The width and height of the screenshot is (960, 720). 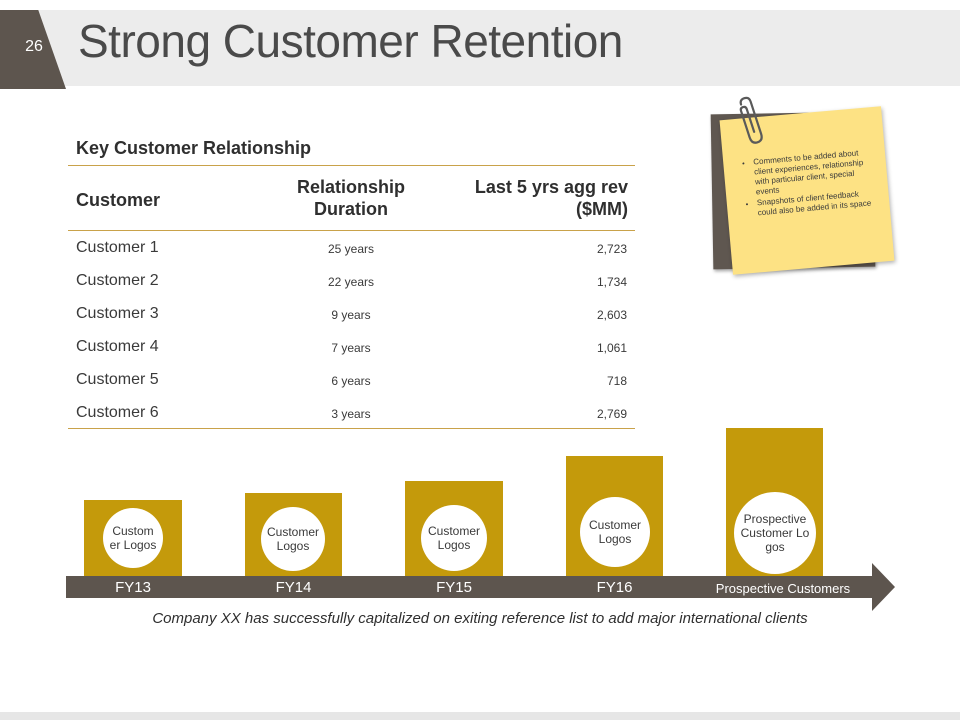 What do you see at coordinates (194, 148) in the screenshot?
I see `table-caption: Key Customer Relationship` at bounding box center [194, 148].